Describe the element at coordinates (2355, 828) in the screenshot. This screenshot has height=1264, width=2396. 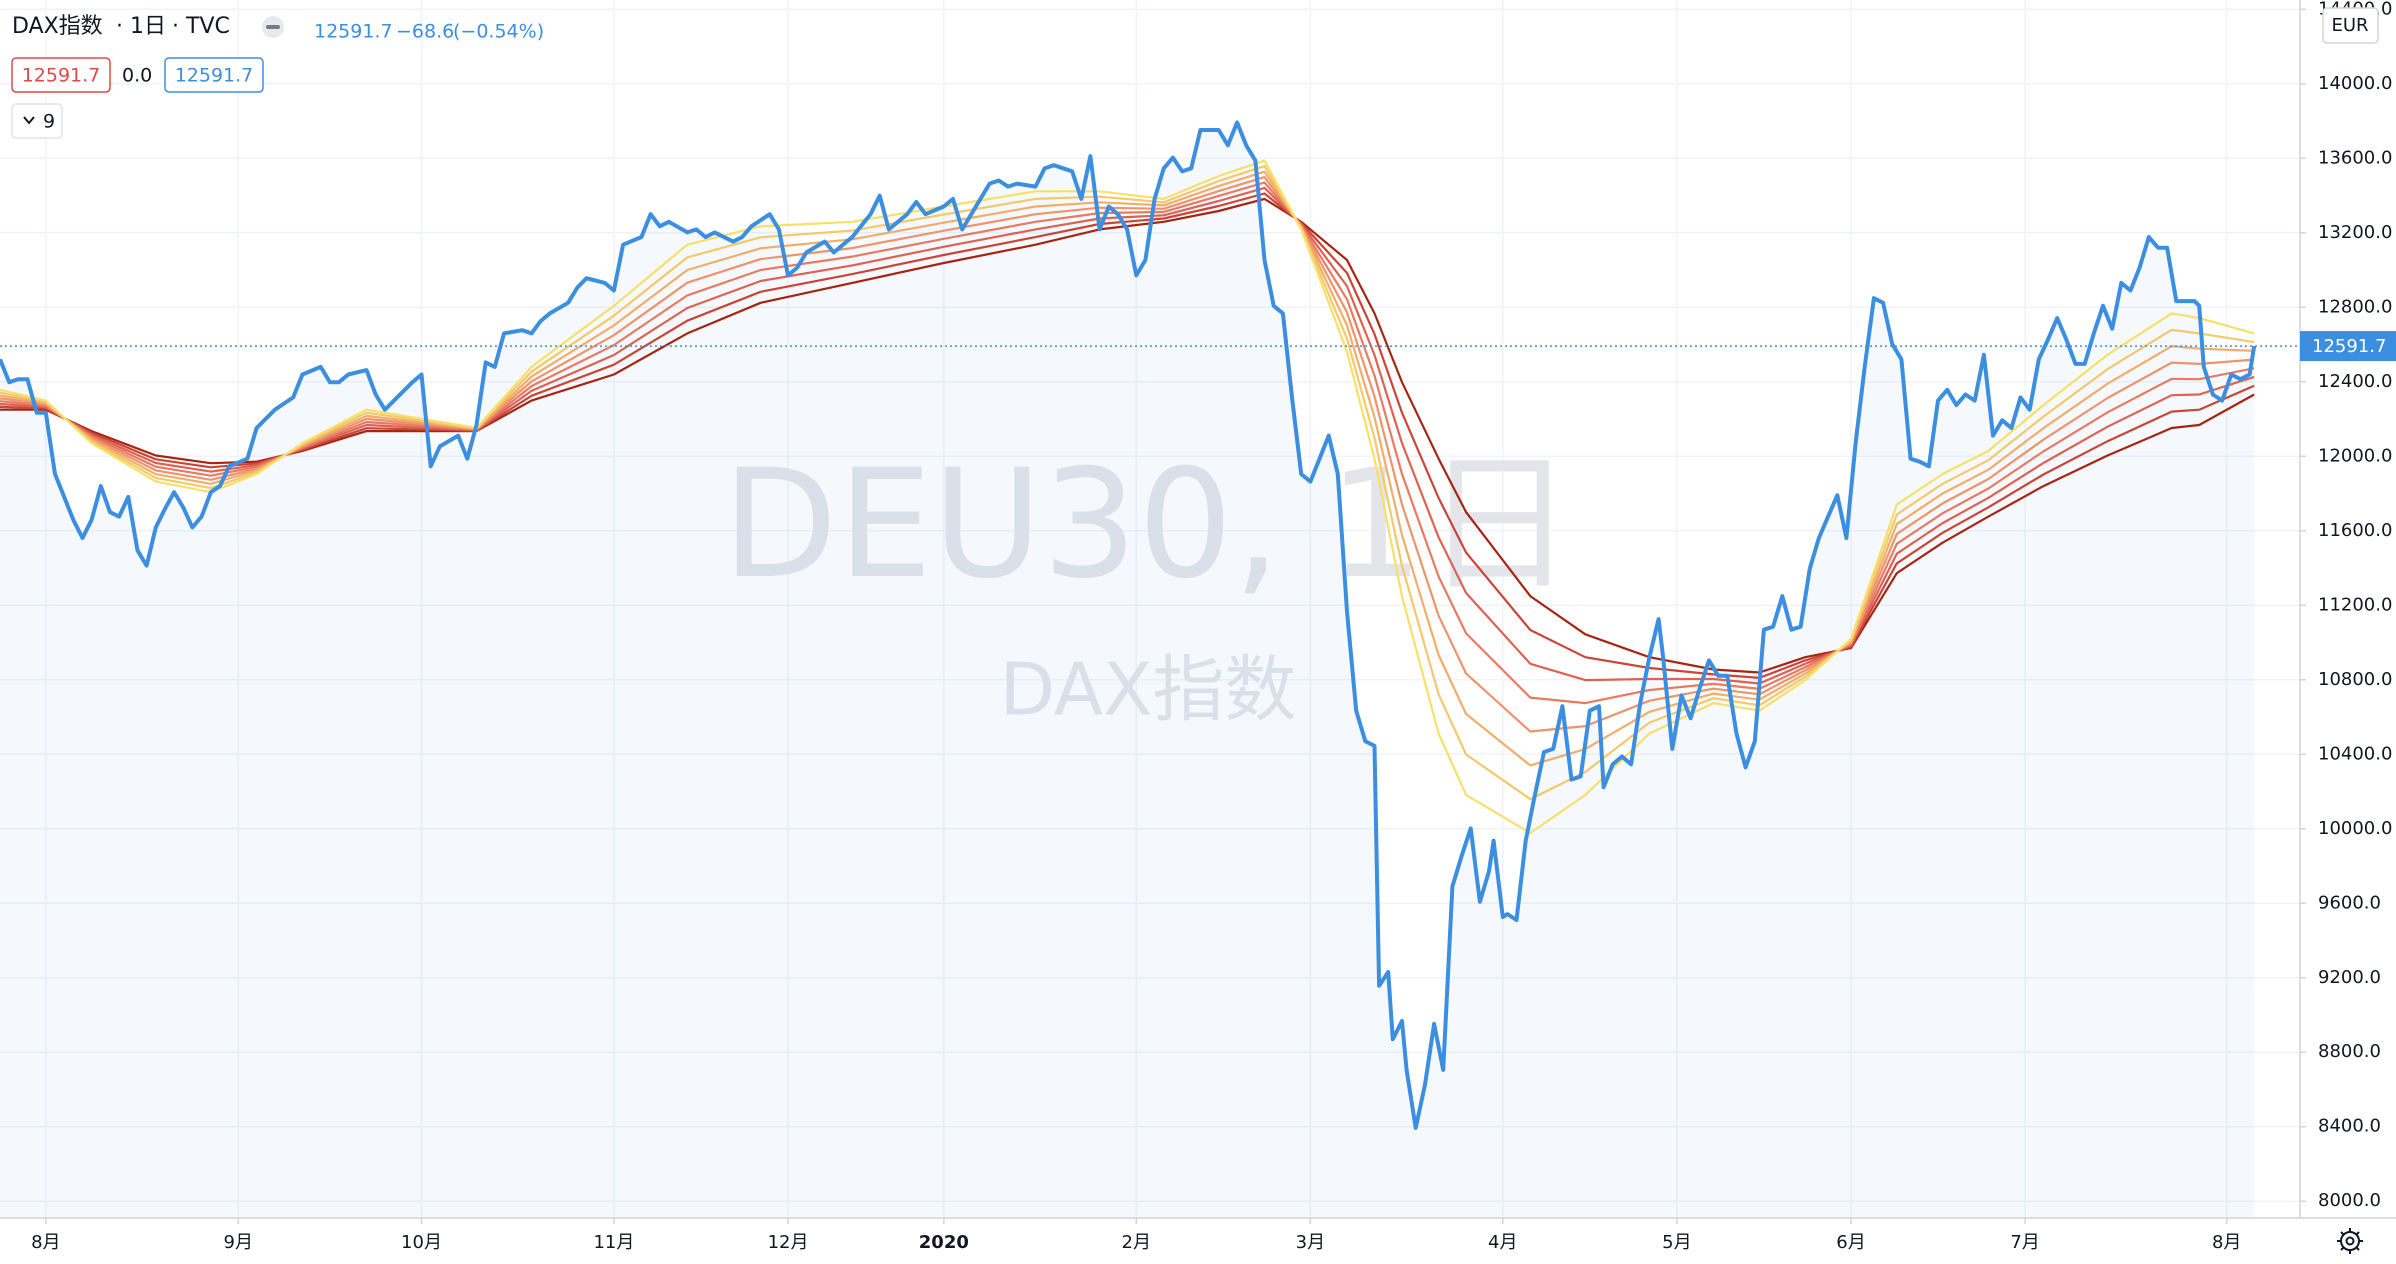
I see `y-tick-label: 10000.0` at that location.